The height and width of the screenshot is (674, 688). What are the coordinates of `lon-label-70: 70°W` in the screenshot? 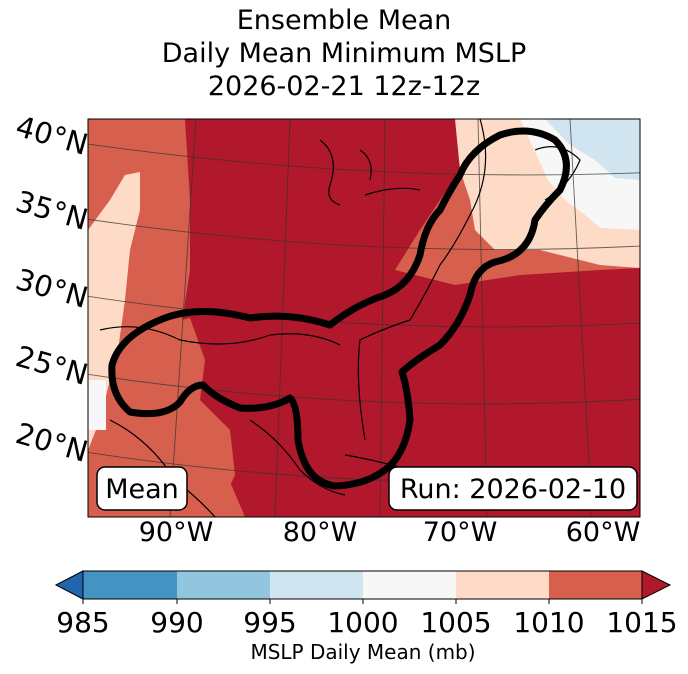 It's located at (460, 532).